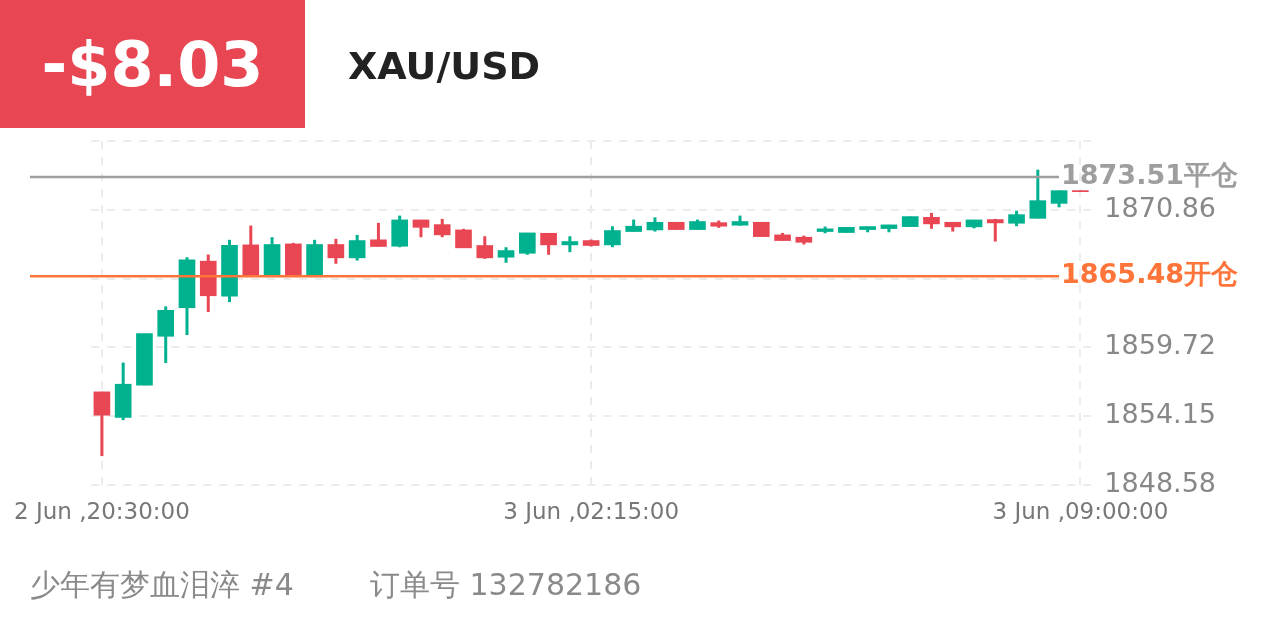 The height and width of the screenshot is (633, 1266). Describe the element at coordinates (101, 510) in the screenshot. I see `x-tick-label: 2 Jun ,20:30:00` at that location.